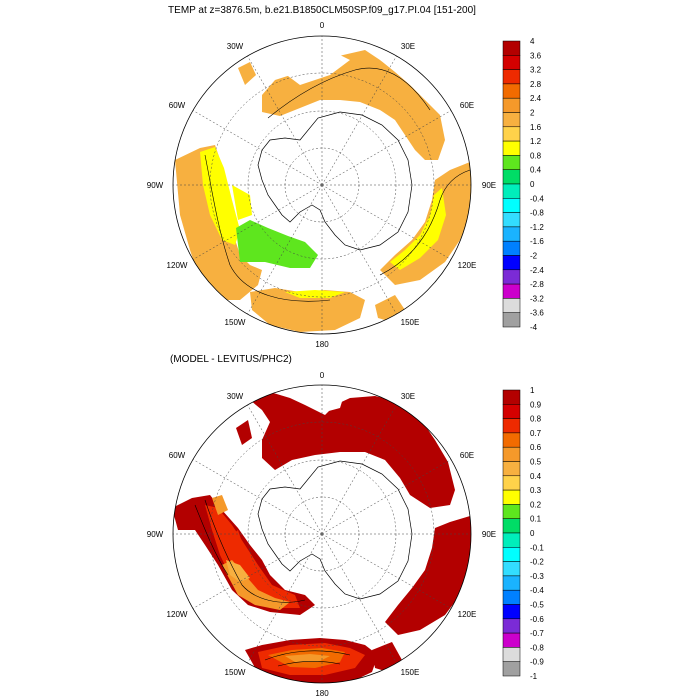  Describe the element at coordinates (315, 67) in the screenshot. I see `region-atlantic-gap` at that location.